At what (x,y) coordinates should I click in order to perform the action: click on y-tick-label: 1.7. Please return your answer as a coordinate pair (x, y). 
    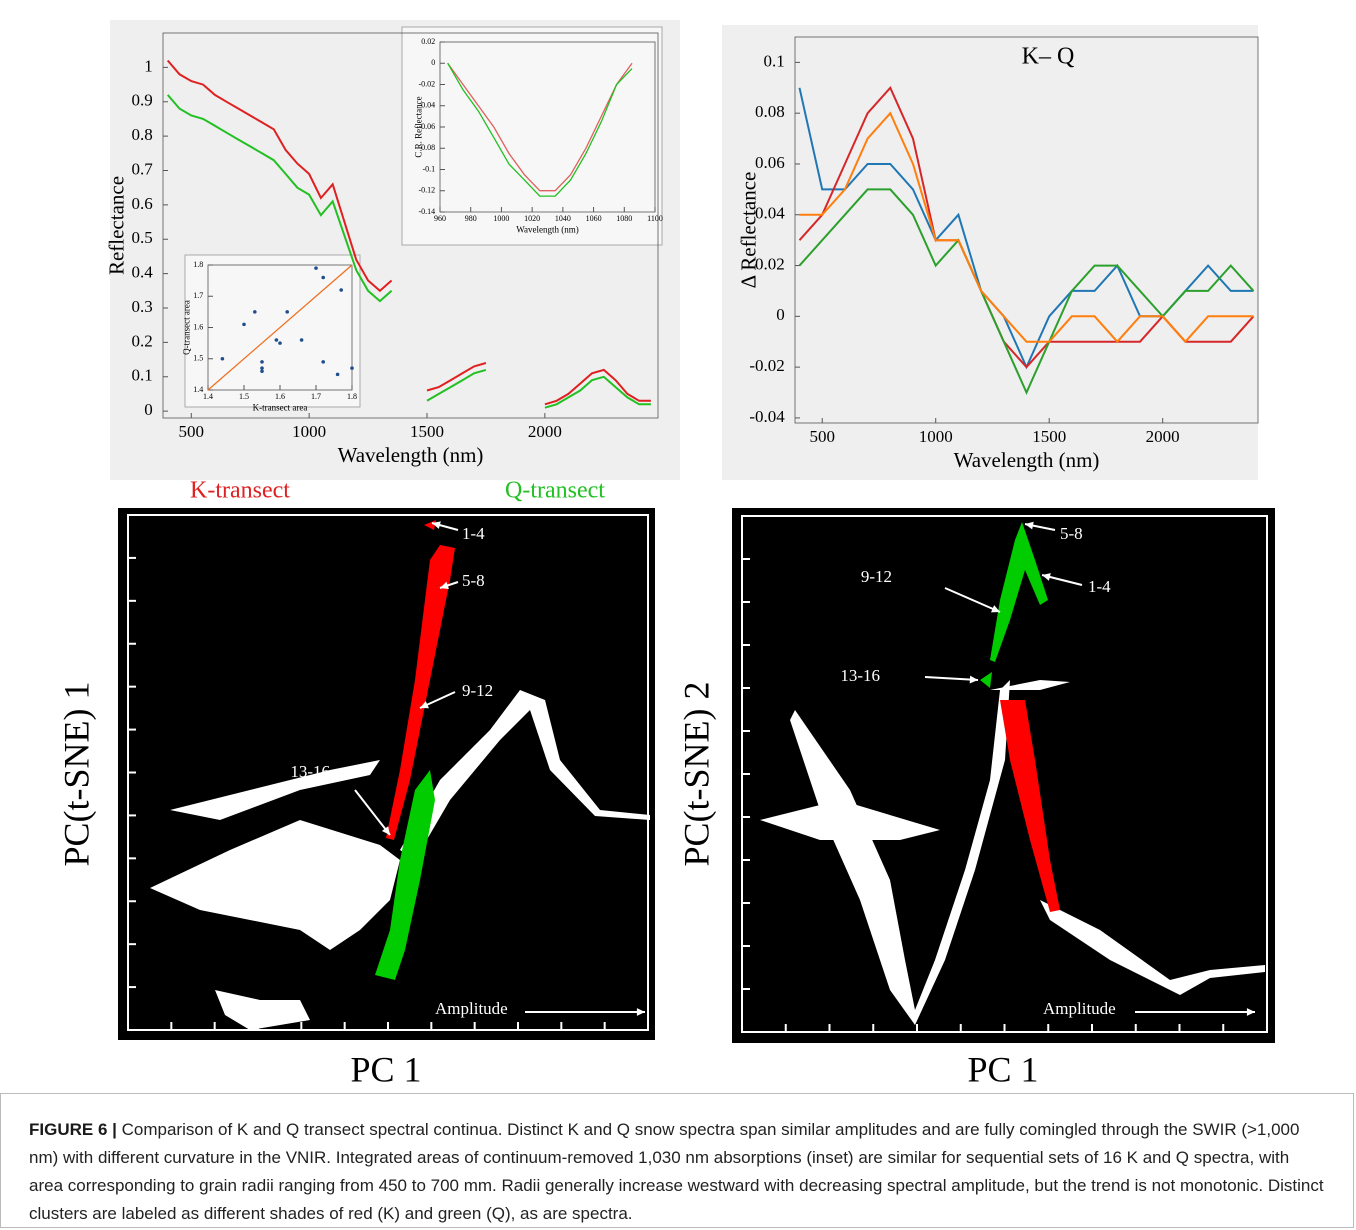
    Looking at the image, I should click on (198, 295).